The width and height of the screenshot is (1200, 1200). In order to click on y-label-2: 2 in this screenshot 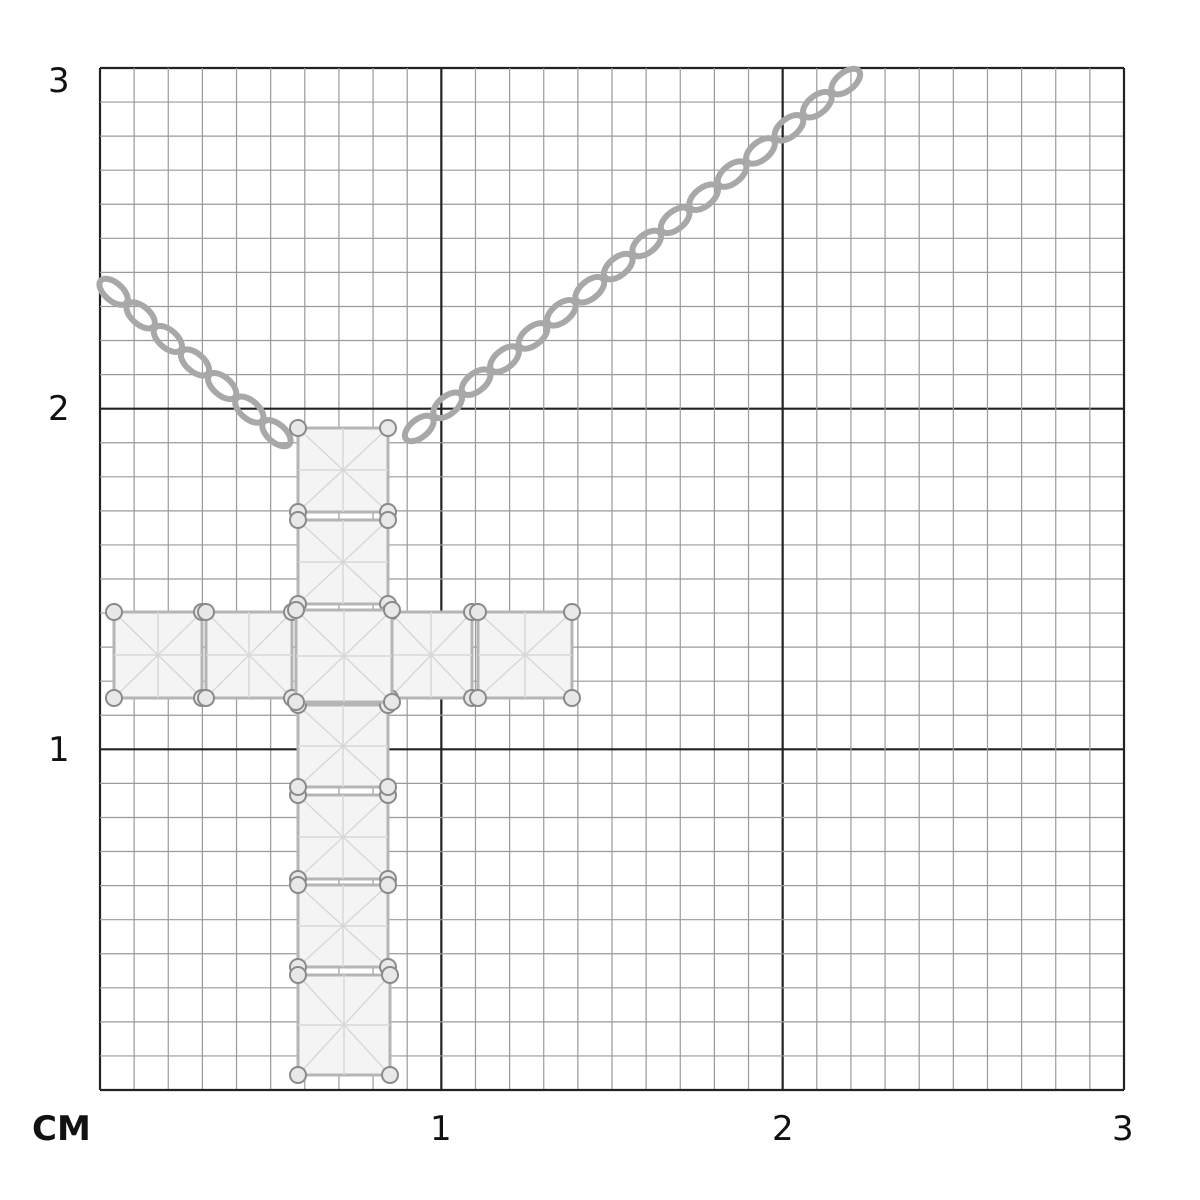, I will do `click(59, 409)`.